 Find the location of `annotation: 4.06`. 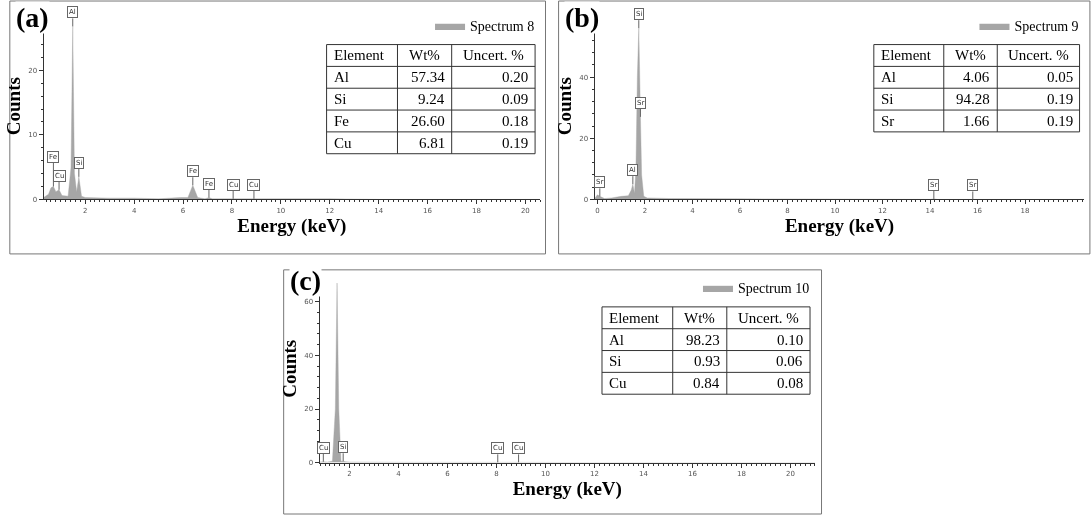

annotation: 4.06 is located at coordinates (976, 77).